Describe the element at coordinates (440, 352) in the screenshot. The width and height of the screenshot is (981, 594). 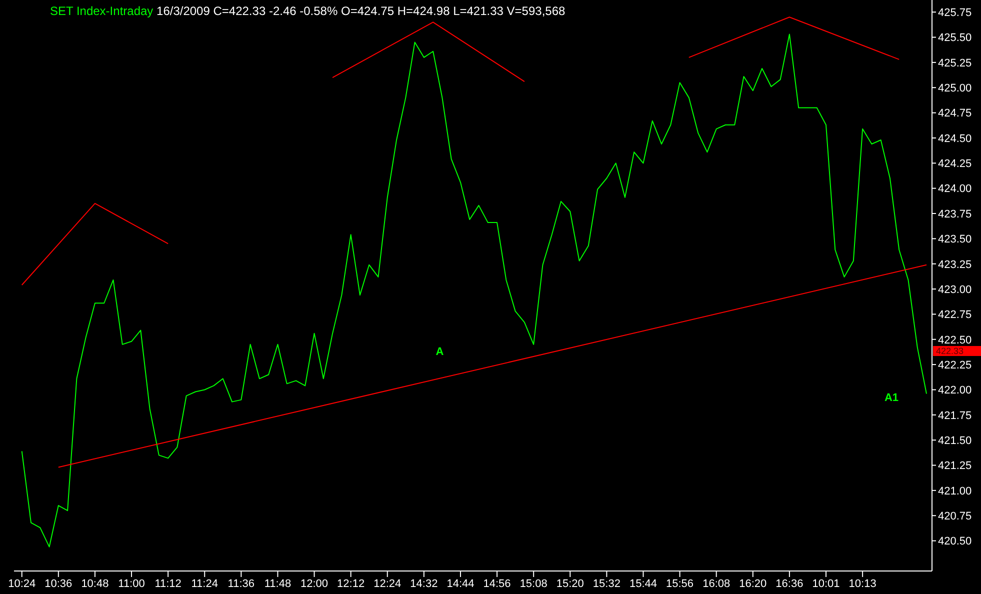
I see `annotation: A` at that location.